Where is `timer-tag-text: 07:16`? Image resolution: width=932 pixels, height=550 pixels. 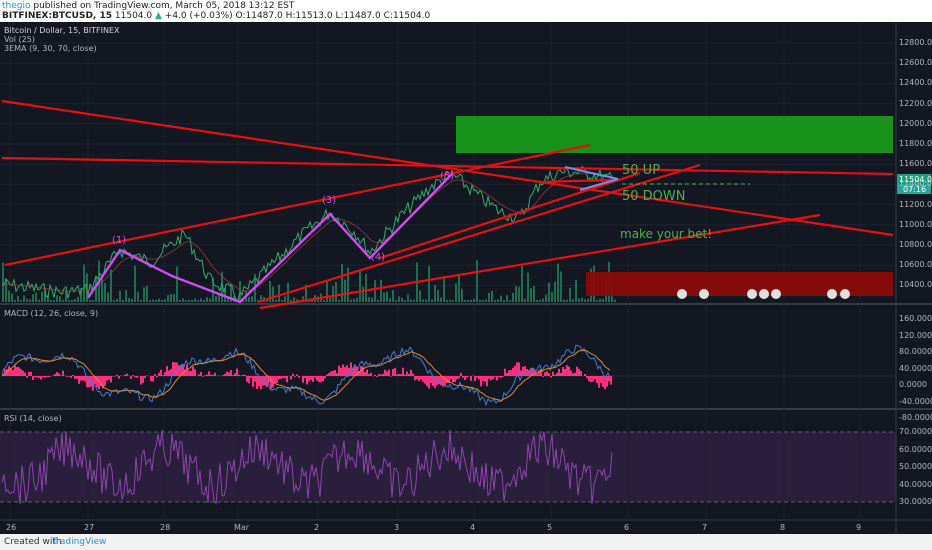 timer-tag-text: 07:16 is located at coordinates (915, 189).